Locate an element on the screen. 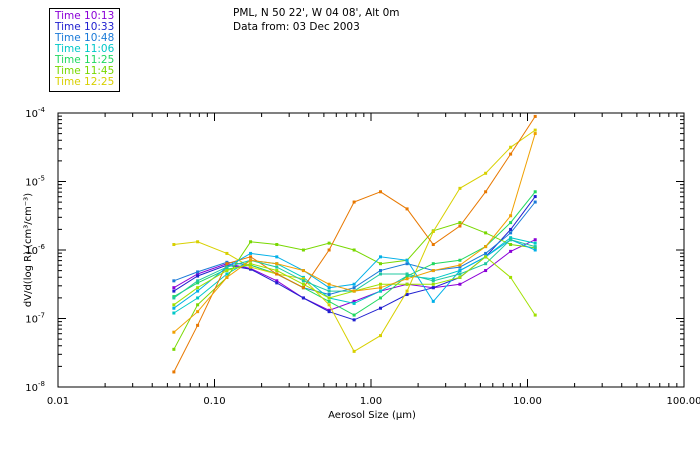  y-axis-label: dV/d(log R) (cm³/cm⁻³) is located at coordinates (28, 250).